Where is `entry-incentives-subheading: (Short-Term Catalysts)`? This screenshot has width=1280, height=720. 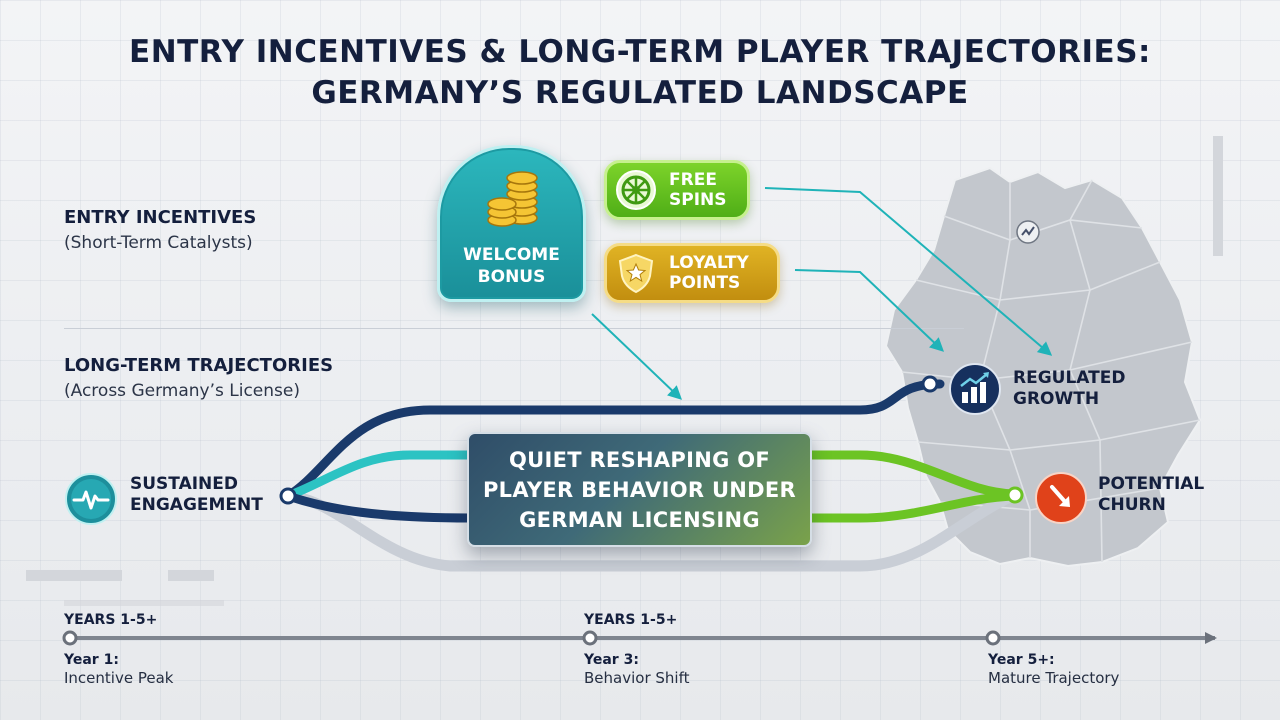
entry-incentives-subheading: (Short-Term Catalysts) is located at coordinates (158, 243).